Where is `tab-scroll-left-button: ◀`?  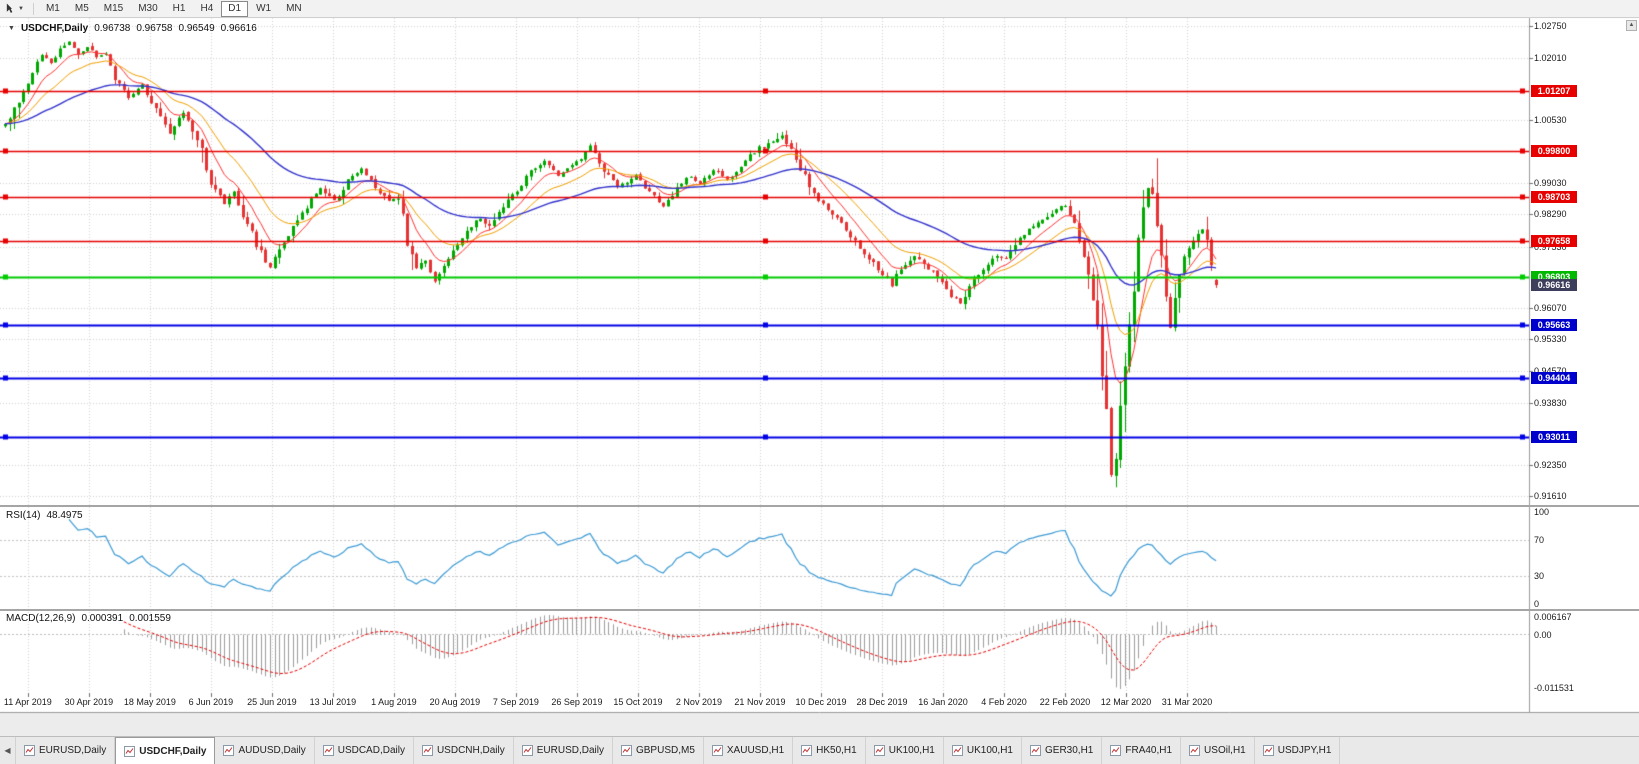 tab-scroll-left-button: ◀ is located at coordinates (8, 750).